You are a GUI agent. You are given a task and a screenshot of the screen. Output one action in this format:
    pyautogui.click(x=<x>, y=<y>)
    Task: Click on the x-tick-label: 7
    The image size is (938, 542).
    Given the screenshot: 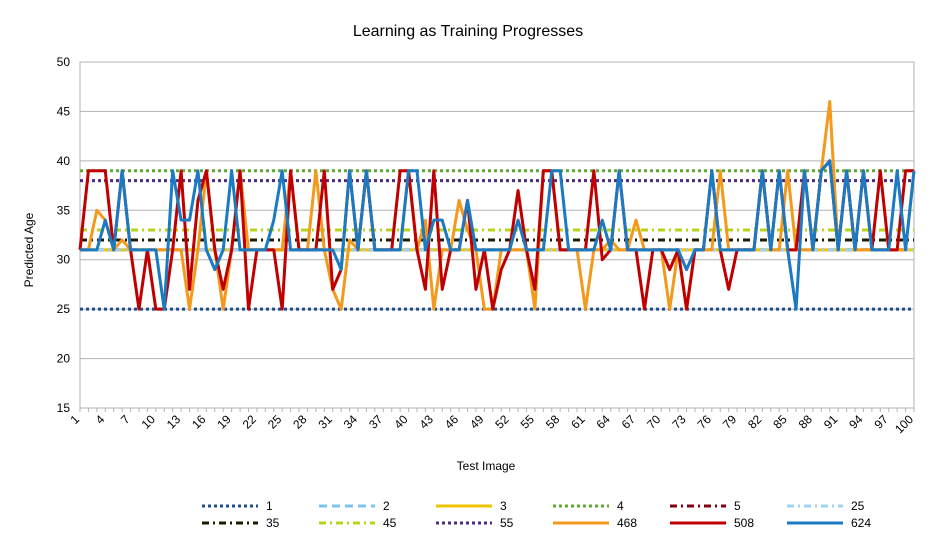 What is the action you would take?
    pyautogui.click(x=125, y=419)
    